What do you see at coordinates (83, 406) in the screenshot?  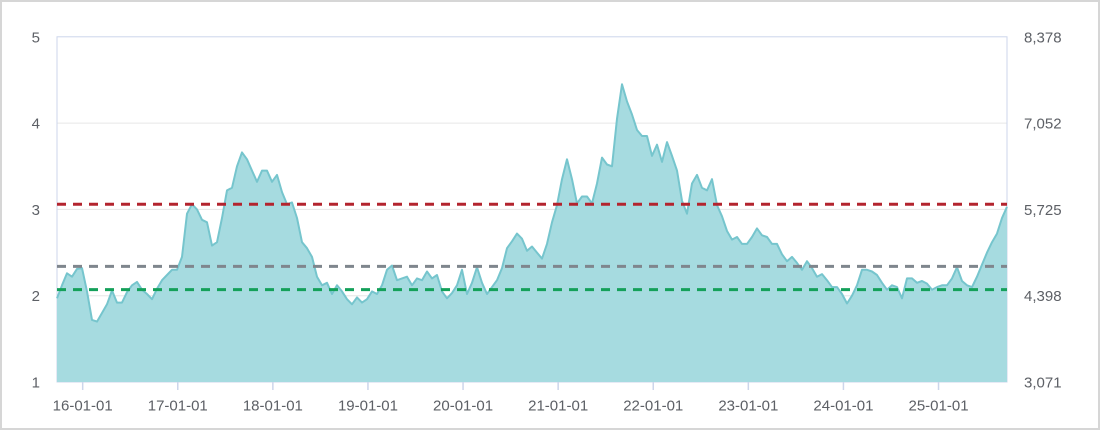 I see `x-axis-label: 16-01-01` at bounding box center [83, 406].